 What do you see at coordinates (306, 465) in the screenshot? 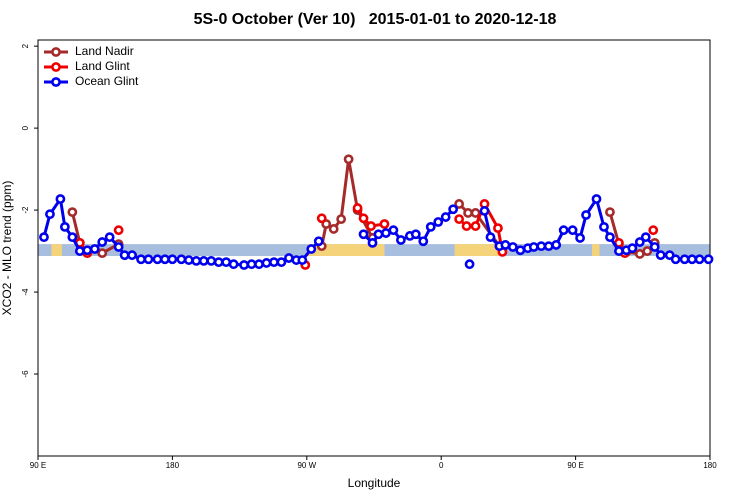
I see `x-tick-label: 90 W` at bounding box center [306, 465].